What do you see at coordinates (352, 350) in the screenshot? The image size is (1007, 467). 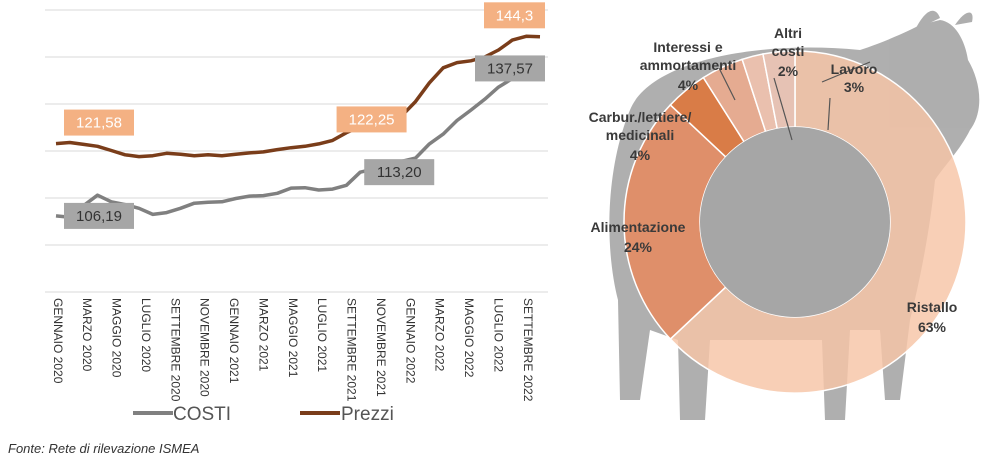 I see `x-tick-label: SETTEMBRE 2021` at bounding box center [352, 350].